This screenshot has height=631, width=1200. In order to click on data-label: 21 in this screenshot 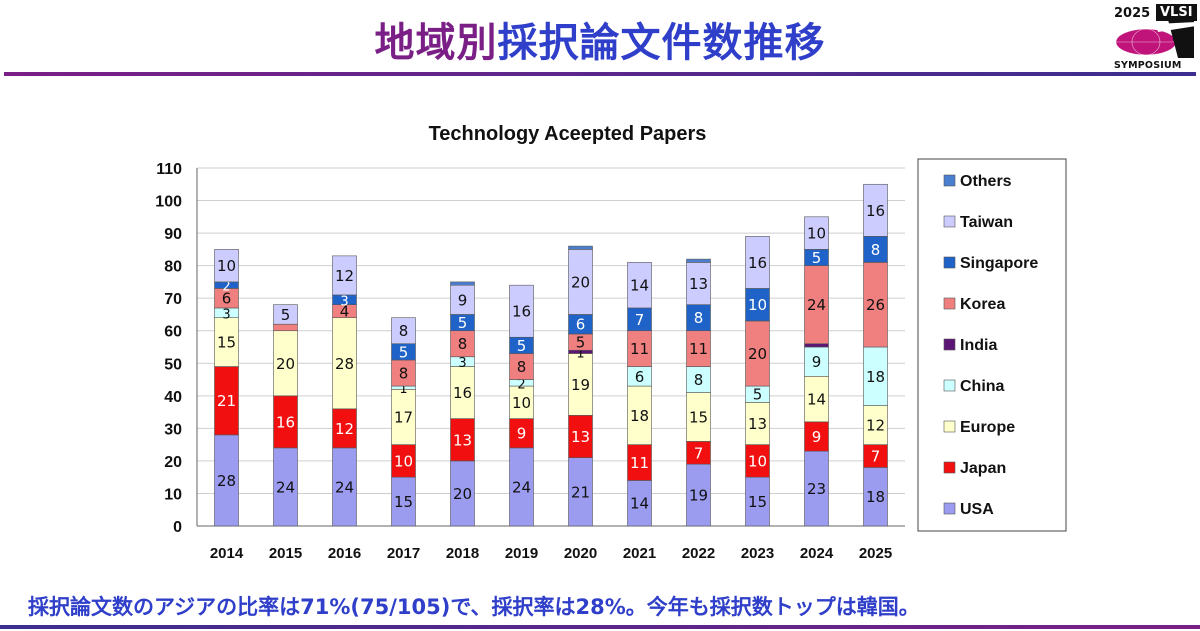, I will do `click(580, 492)`.